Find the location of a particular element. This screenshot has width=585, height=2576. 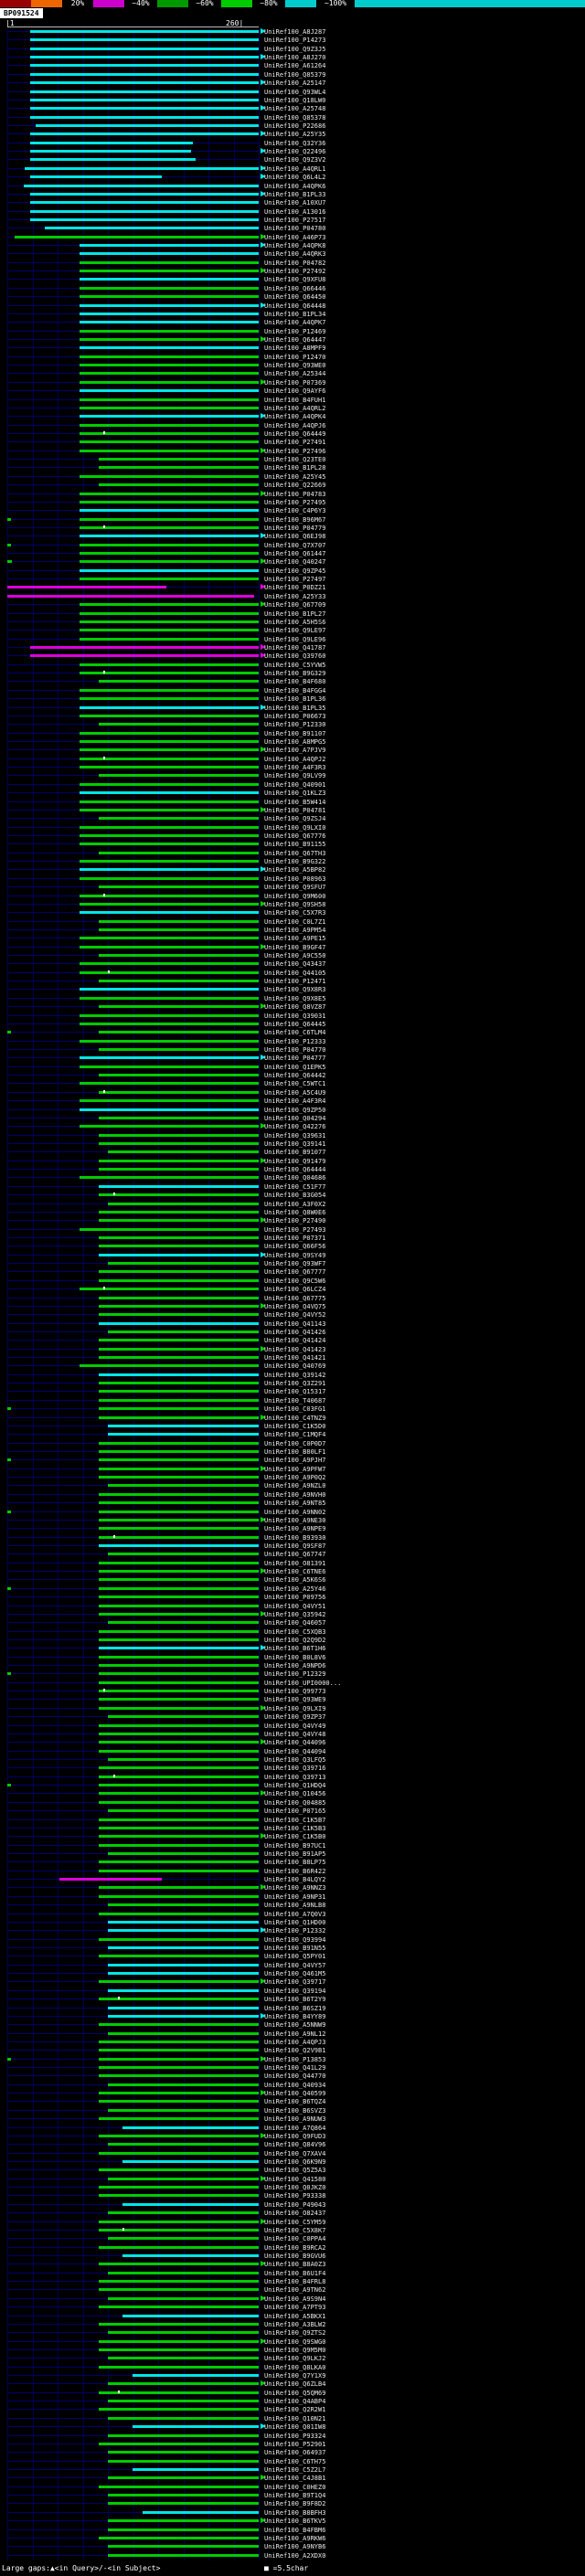

hit-label: UniRef100_Q4VY51 is located at coordinates (295, 1606).